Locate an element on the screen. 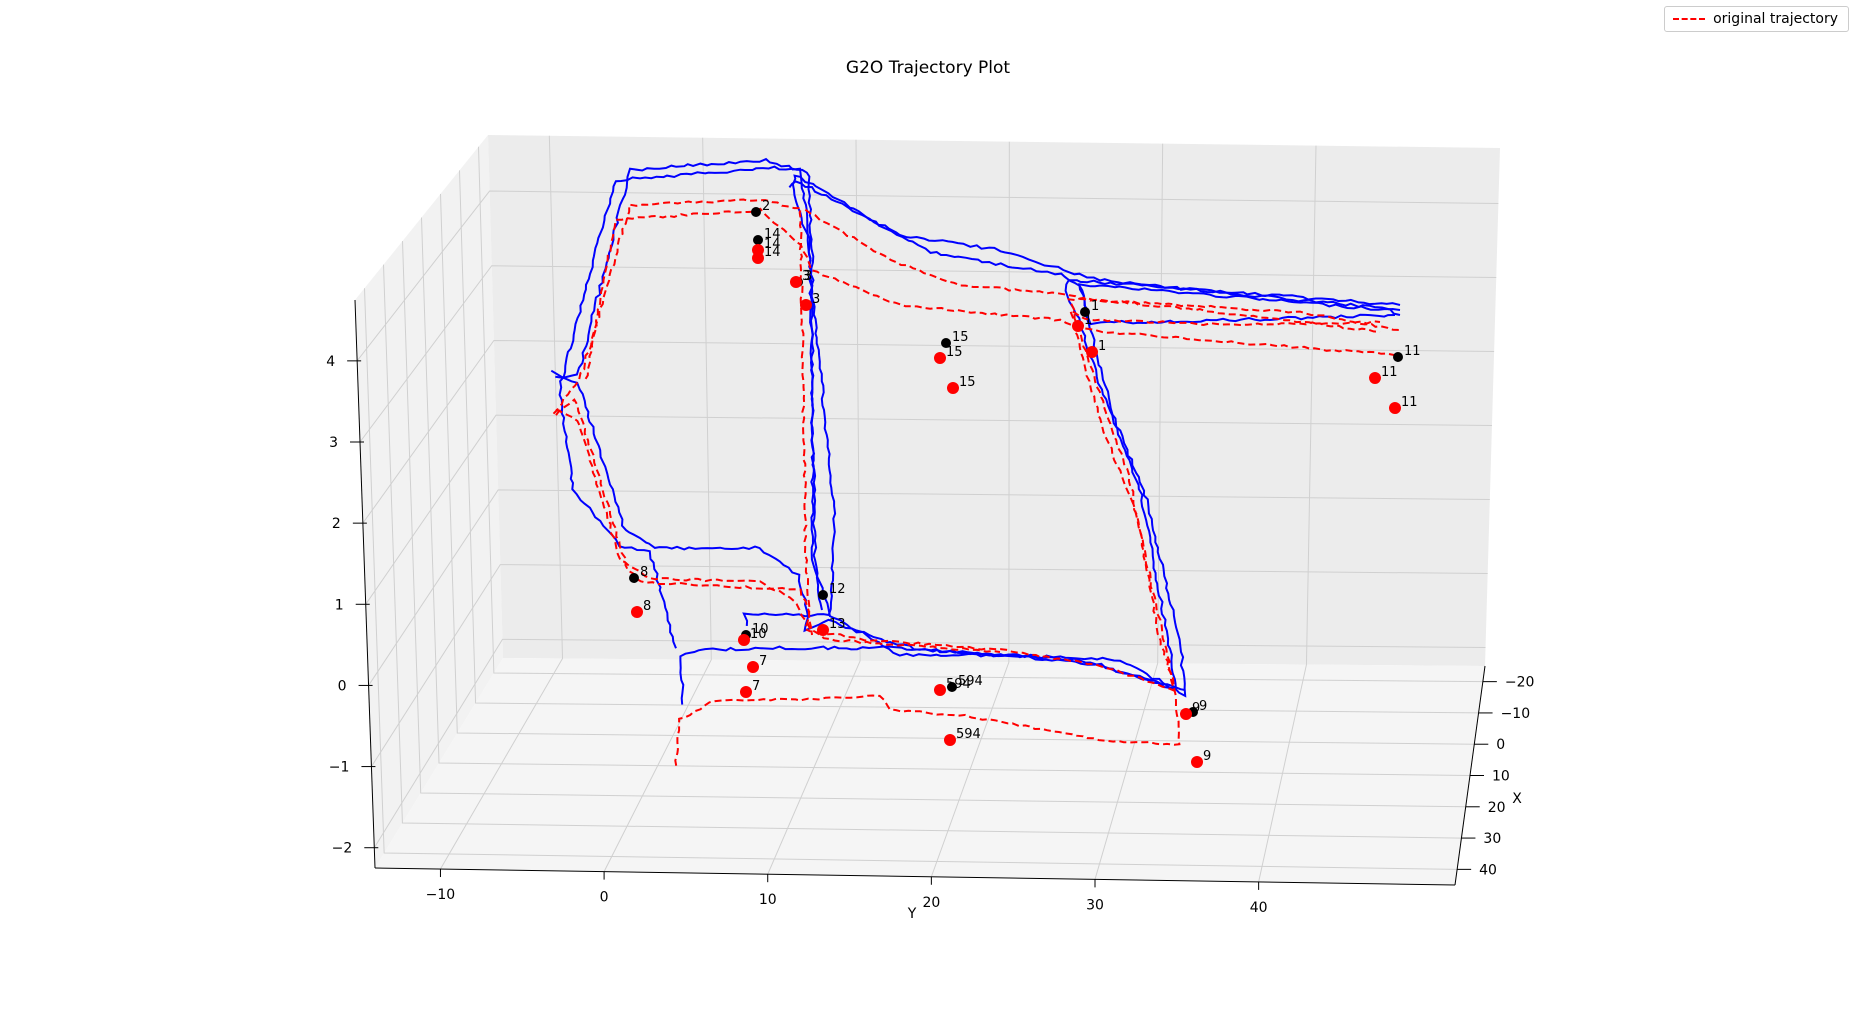 This screenshot has width=1855, height=1022. x-tick-label: −20 is located at coordinates (1520, 683).